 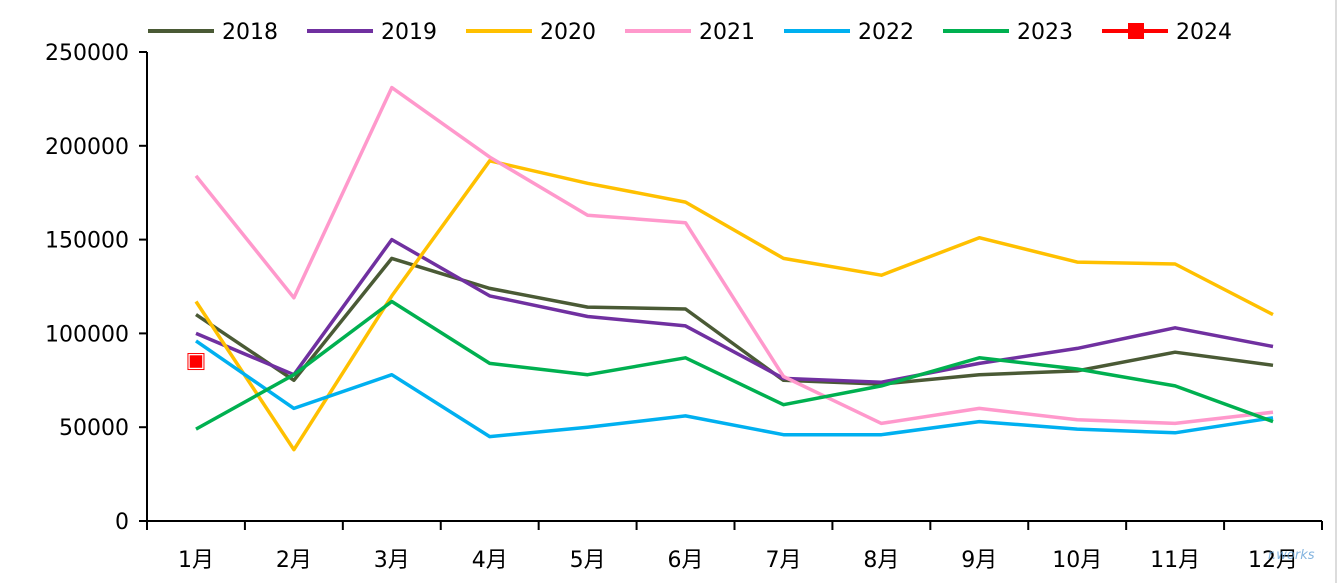 What do you see at coordinates (372, 32) in the screenshot?
I see `legend-item-2019: 2019` at bounding box center [372, 32].